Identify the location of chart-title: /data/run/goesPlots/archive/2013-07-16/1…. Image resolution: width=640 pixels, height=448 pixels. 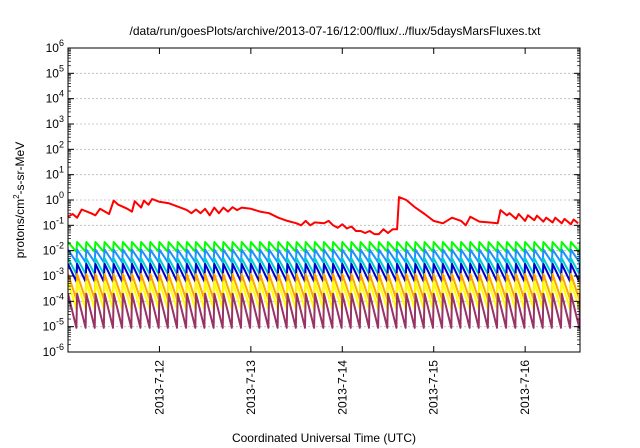
(336, 31).